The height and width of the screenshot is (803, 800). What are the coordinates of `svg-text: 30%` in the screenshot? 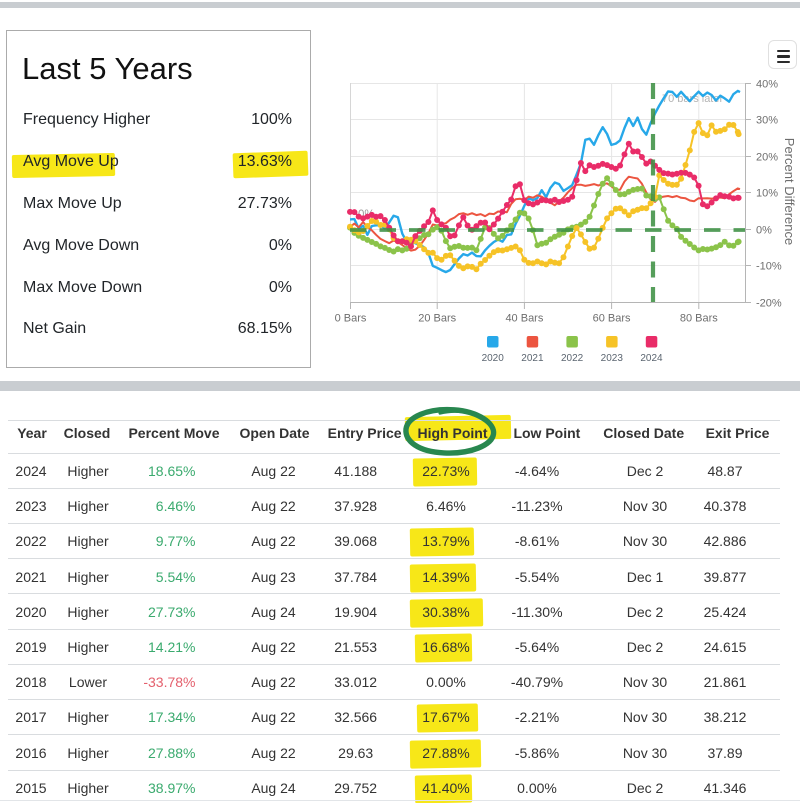 It's located at (767, 121).